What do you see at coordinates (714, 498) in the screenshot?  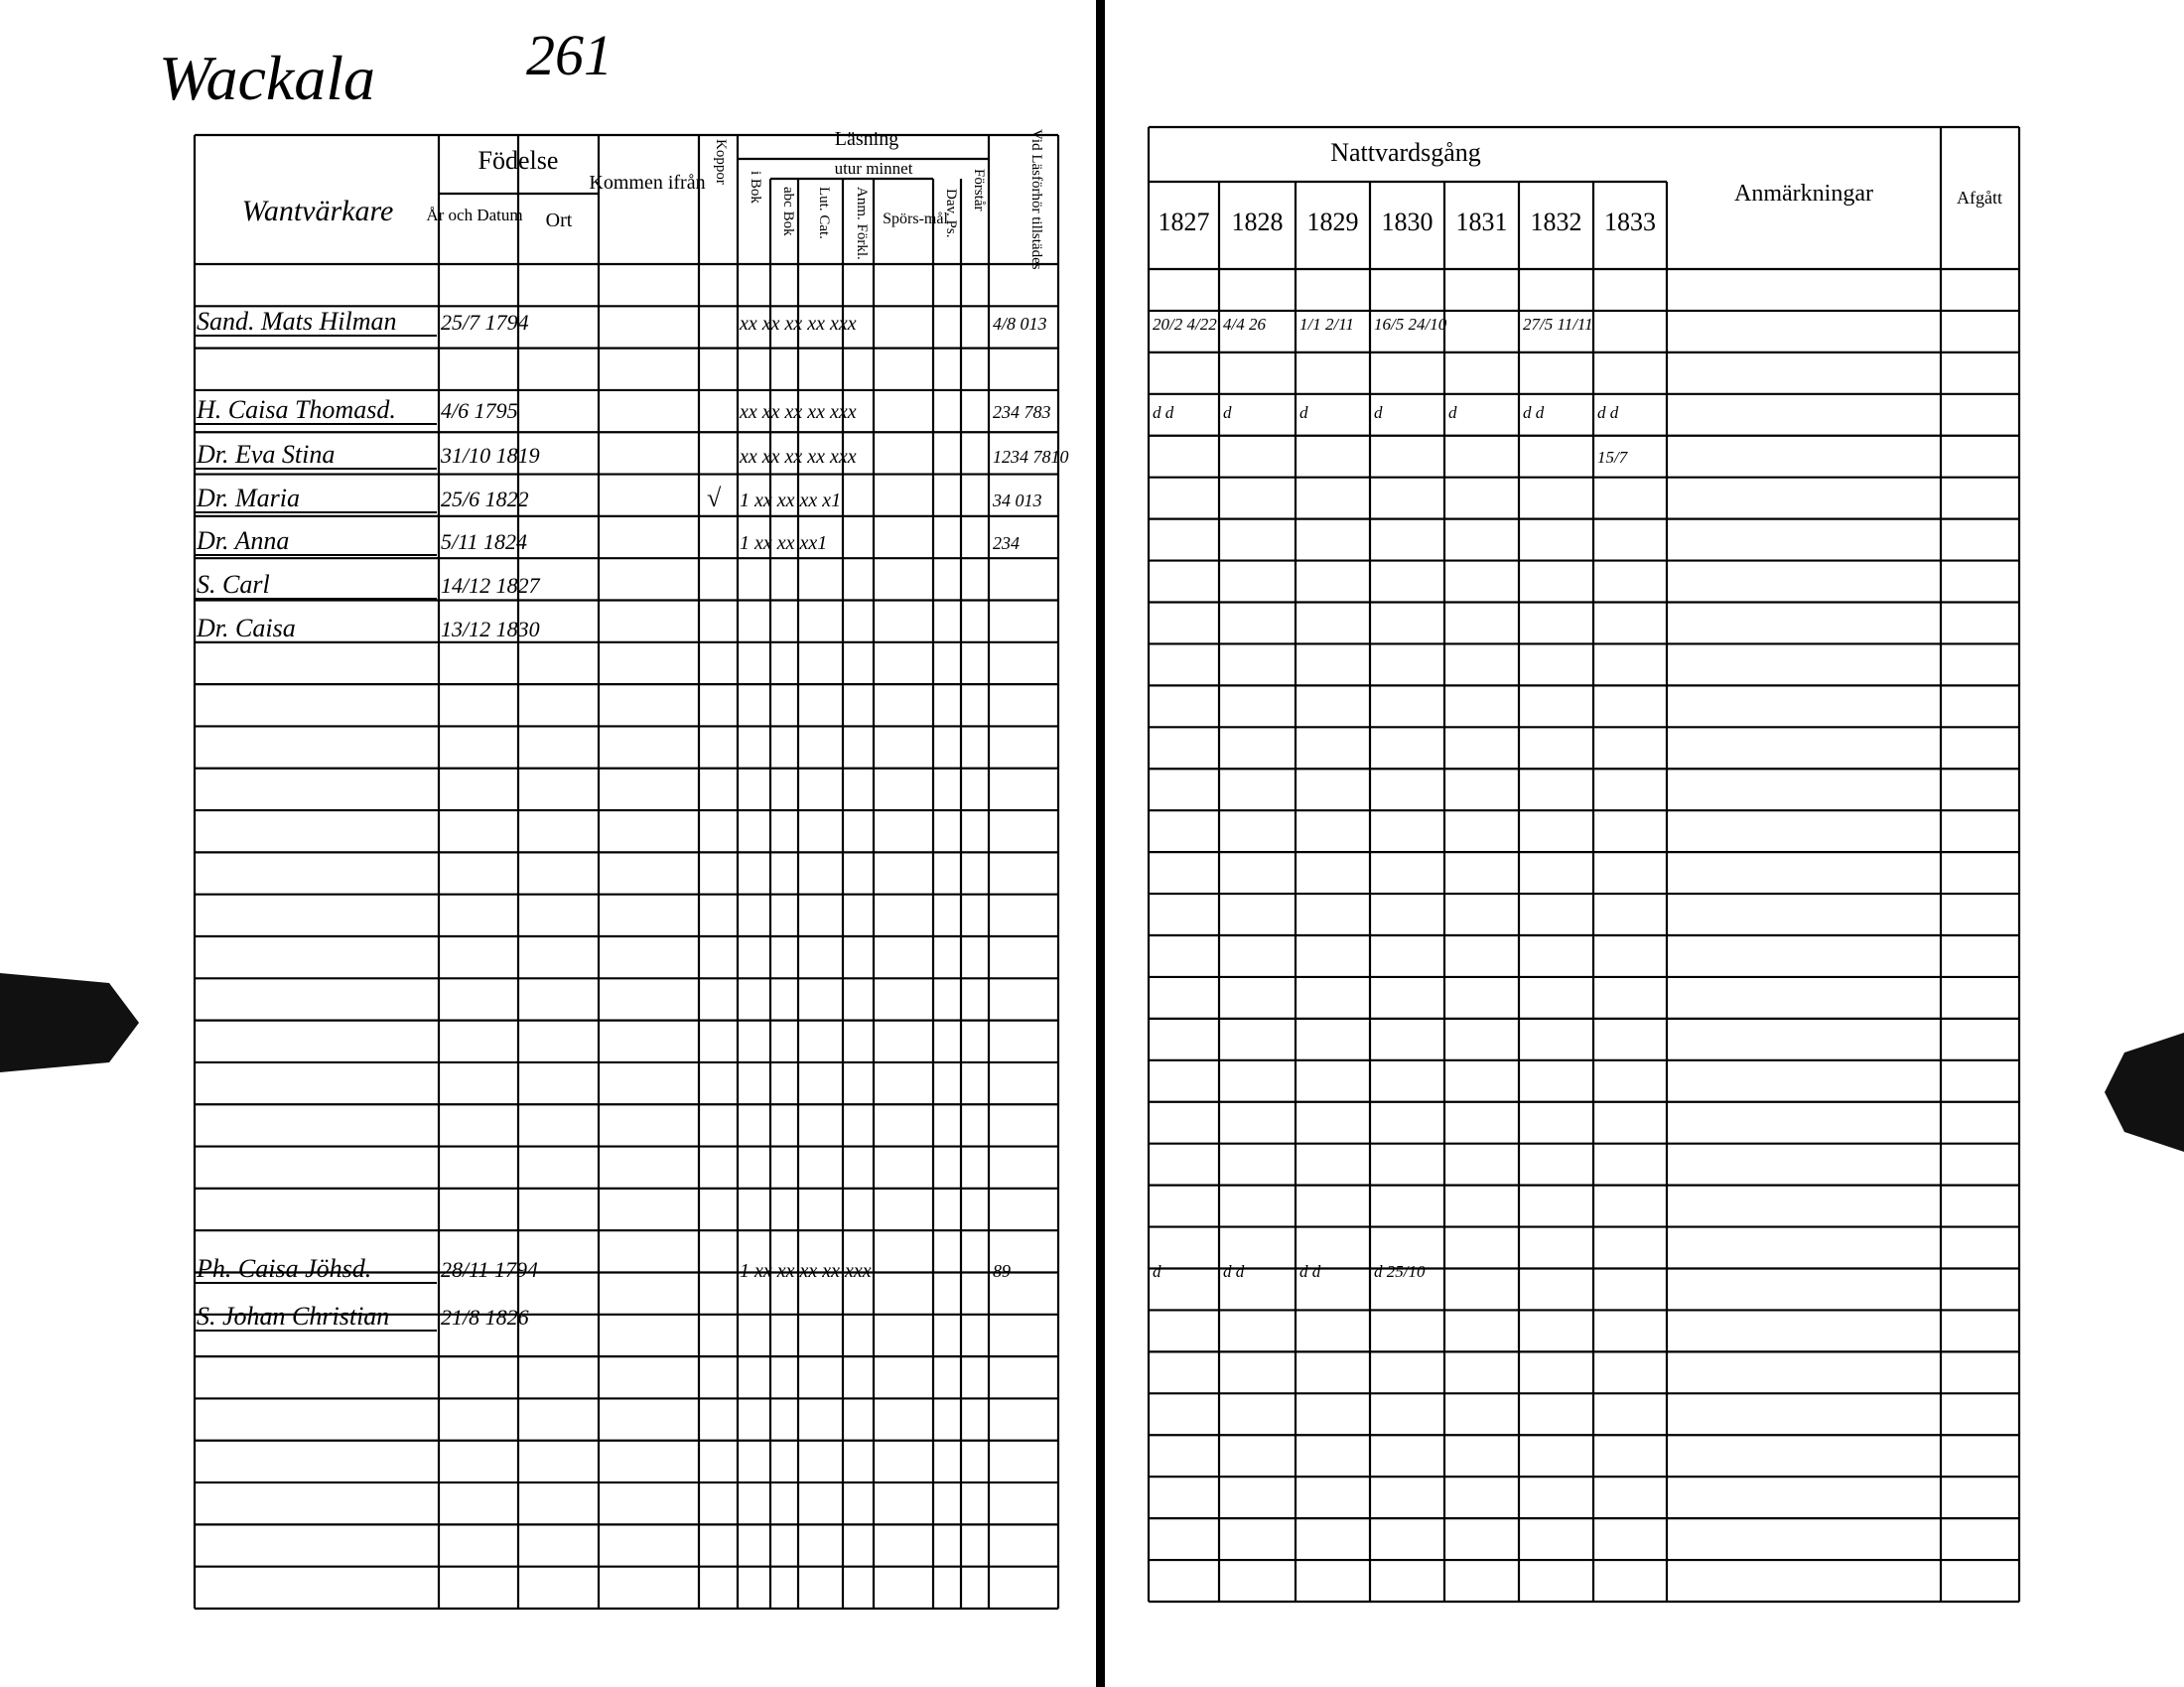 I see `smallpox: √` at bounding box center [714, 498].